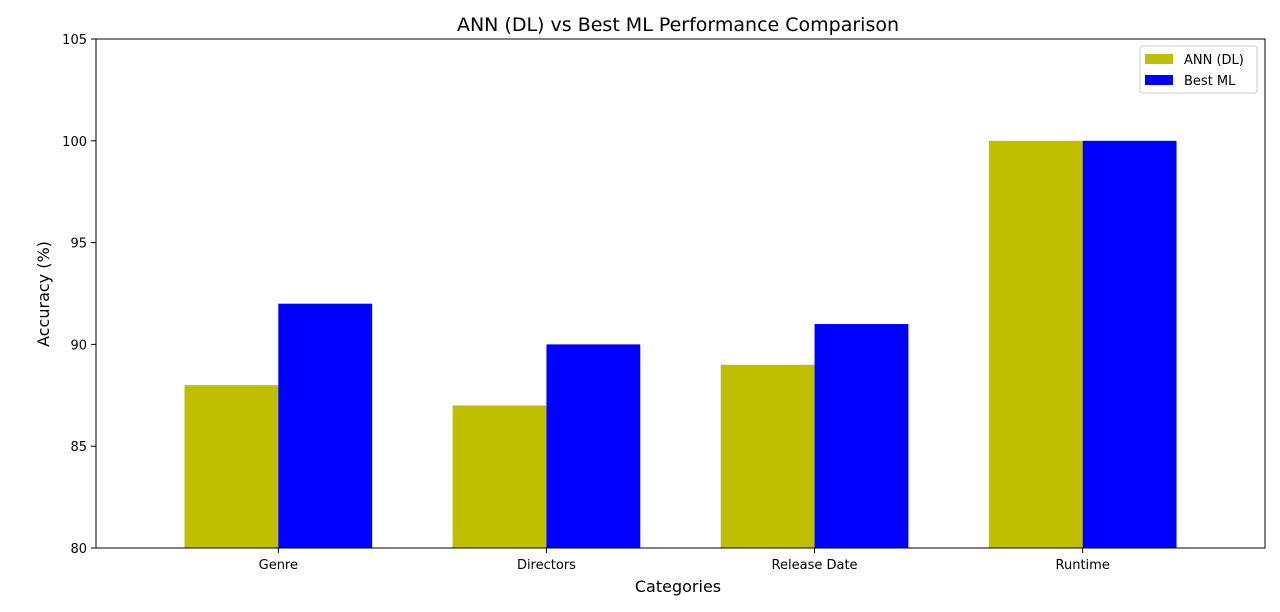  I want to click on y-tick-label: 85, so click(78, 447).